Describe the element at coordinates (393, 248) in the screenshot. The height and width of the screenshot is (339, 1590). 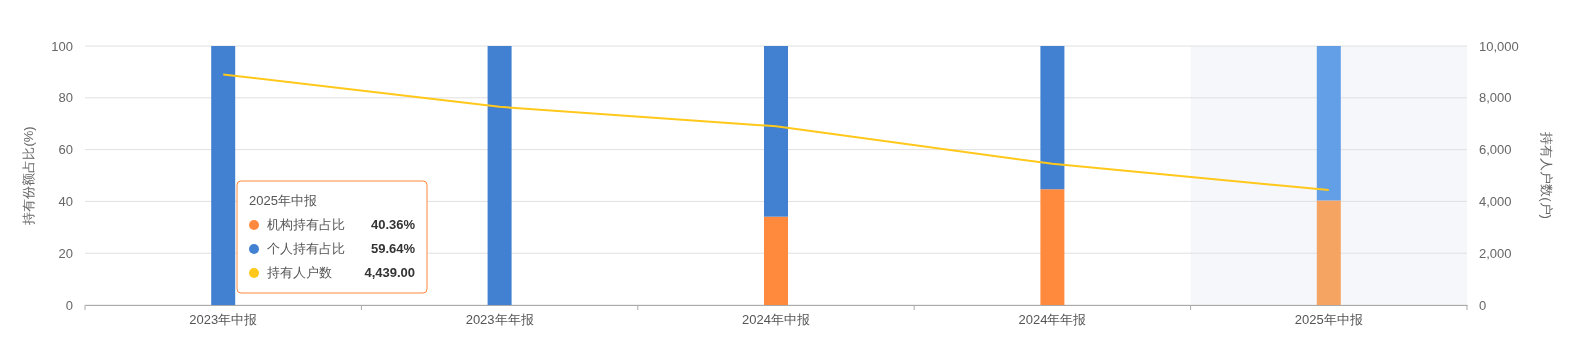
I see `annotation: 59.64%` at that location.